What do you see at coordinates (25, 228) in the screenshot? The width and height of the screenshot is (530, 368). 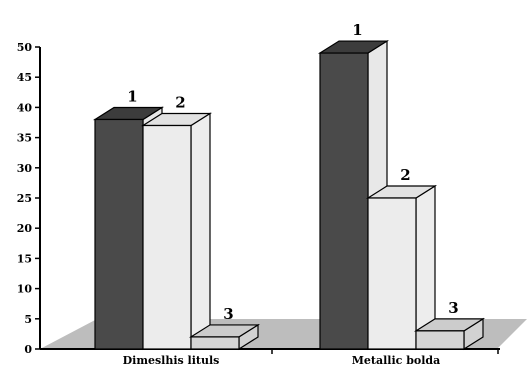 I see `y-tick-label: 20` at bounding box center [25, 228].